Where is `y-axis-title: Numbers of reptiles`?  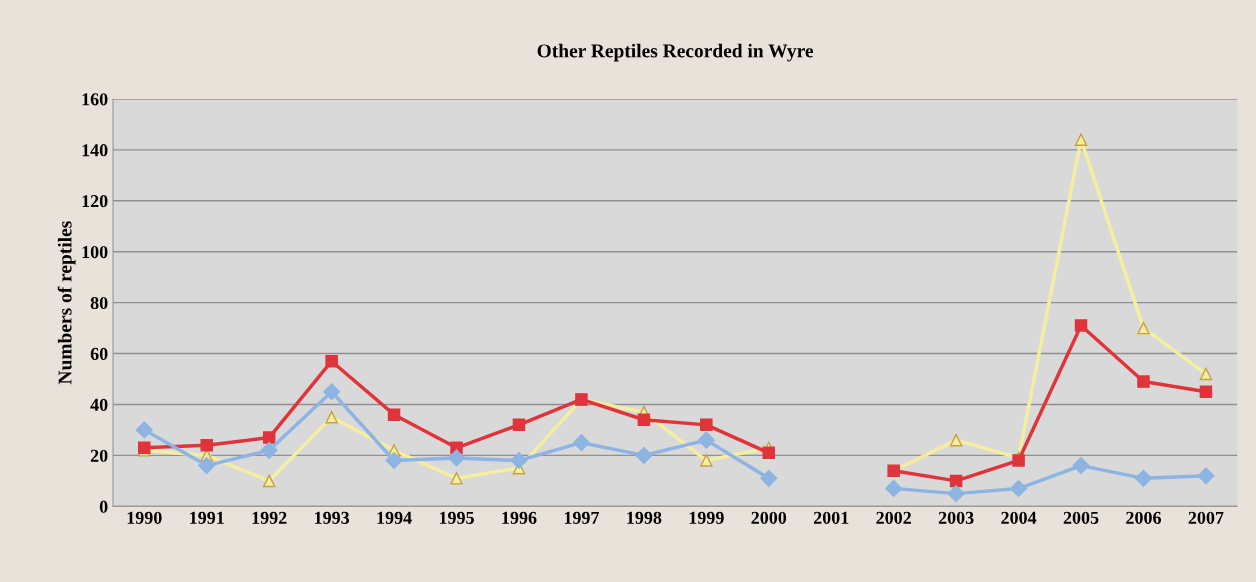 y-axis-title: Numbers of reptiles is located at coordinates (66, 303).